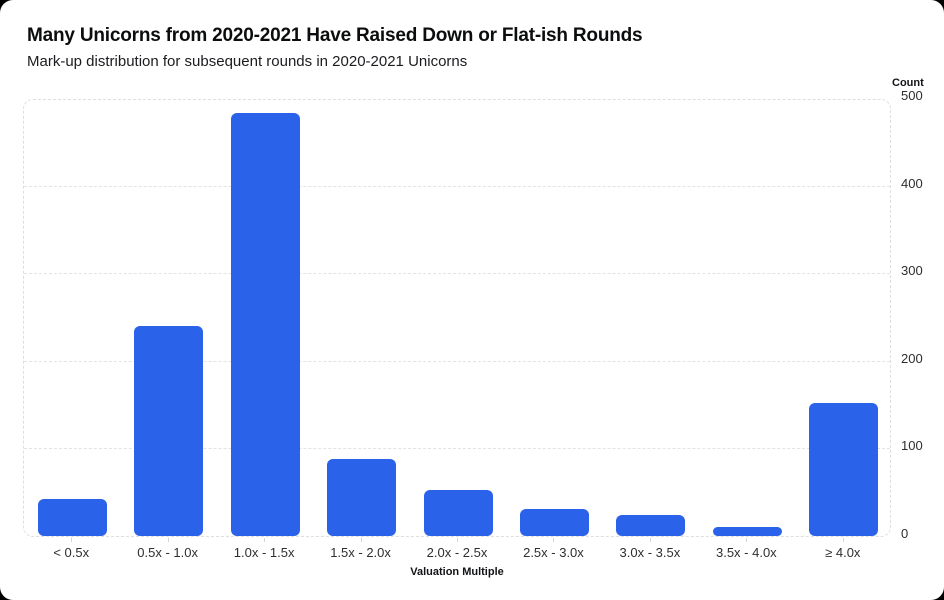 This screenshot has height=600, width=944. Describe the element at coordinates (264, 552) in the screenshot. I see `x-tick-label: 1.0x - 1.5x` at that location.